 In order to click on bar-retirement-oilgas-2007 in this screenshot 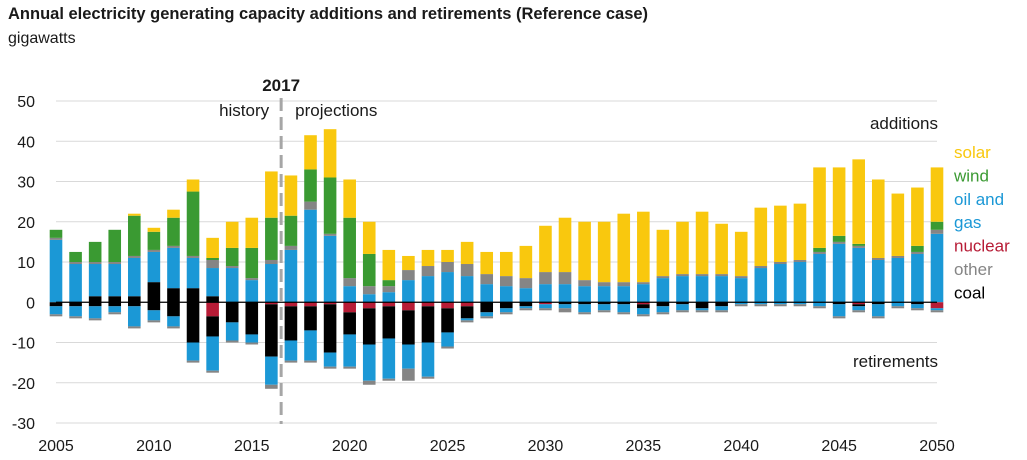, I will do `click(95, 312)`.